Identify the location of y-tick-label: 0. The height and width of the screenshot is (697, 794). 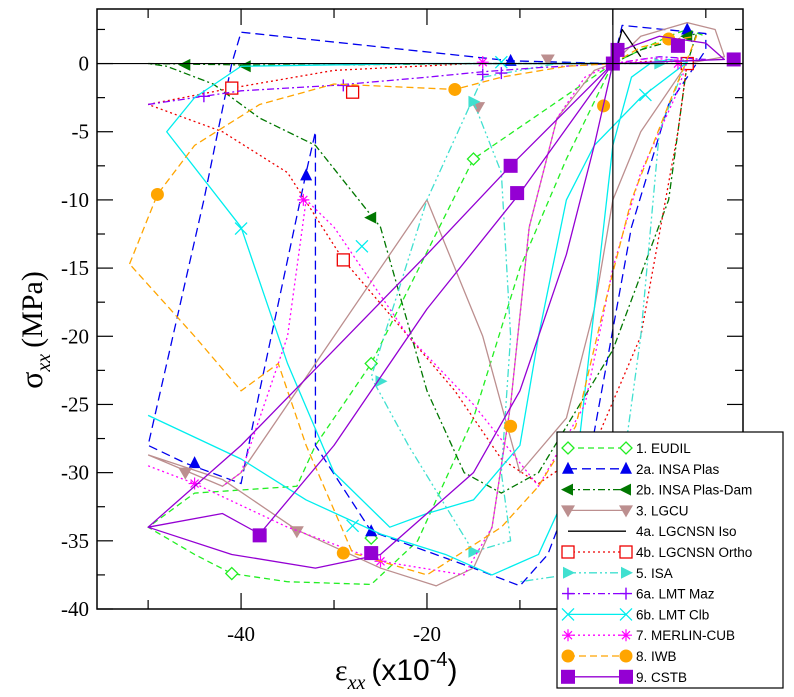
(84, 64).